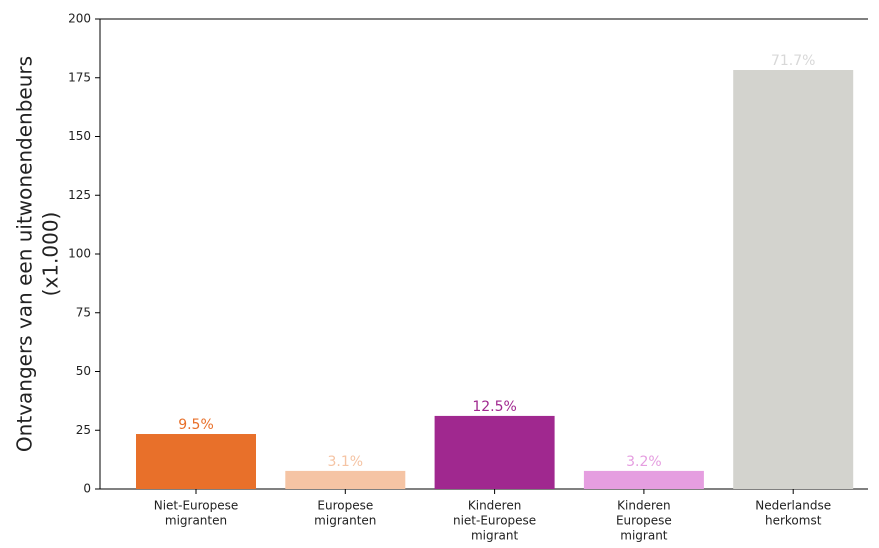 The image size is (879, 548). I want to click on y-tick-label: 150, so click(79, 136).